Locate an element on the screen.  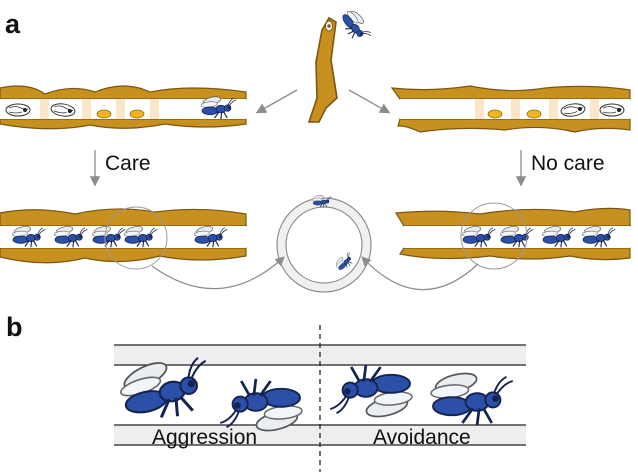
zoom-circle-right is located at coordinates (494, 236).